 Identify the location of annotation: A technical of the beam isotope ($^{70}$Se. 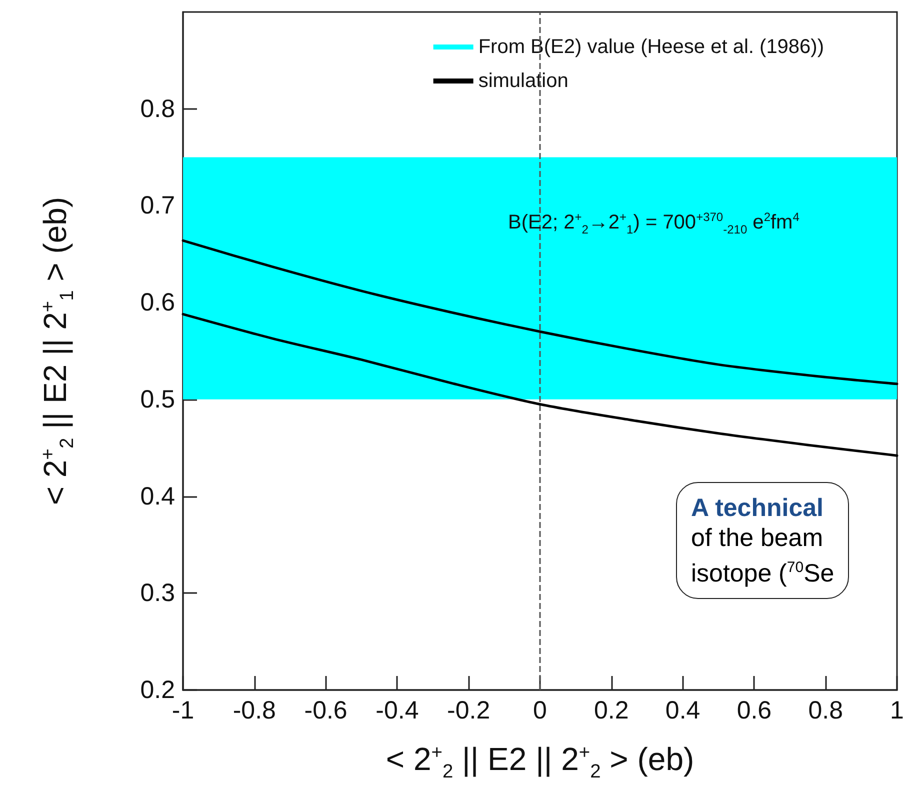
(762, 540).